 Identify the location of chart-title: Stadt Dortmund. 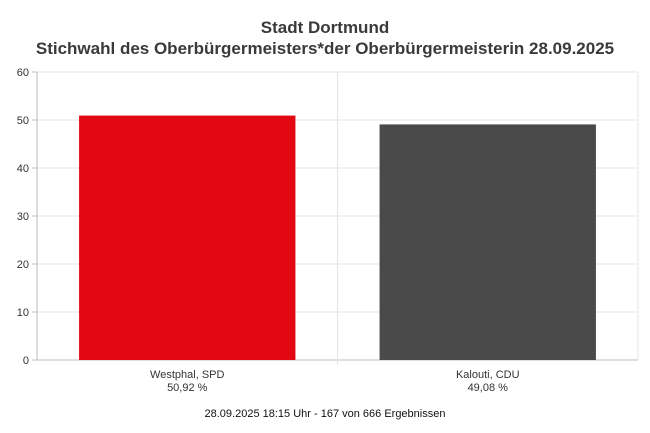
(325, 27).